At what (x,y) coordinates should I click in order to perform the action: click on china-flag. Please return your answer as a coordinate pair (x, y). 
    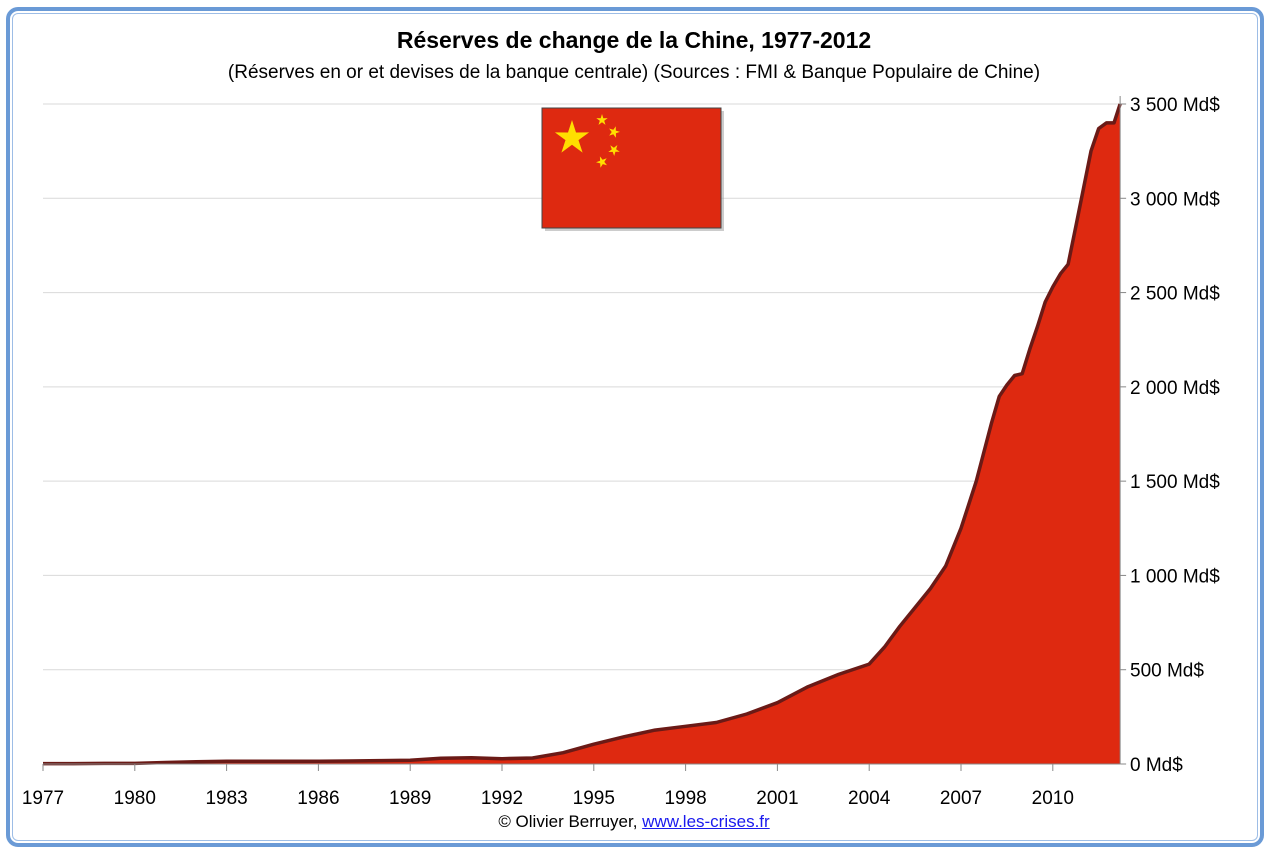
    Looking at the image, I should click on (632, 169).